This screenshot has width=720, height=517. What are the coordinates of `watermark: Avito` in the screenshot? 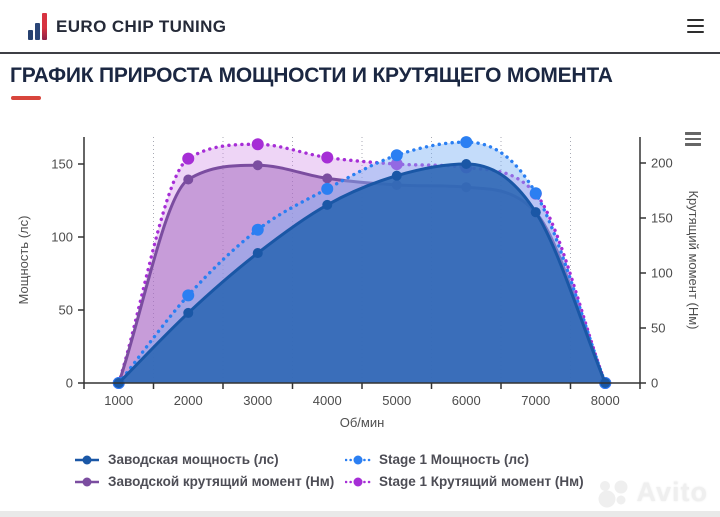 It's located at (652, 492).